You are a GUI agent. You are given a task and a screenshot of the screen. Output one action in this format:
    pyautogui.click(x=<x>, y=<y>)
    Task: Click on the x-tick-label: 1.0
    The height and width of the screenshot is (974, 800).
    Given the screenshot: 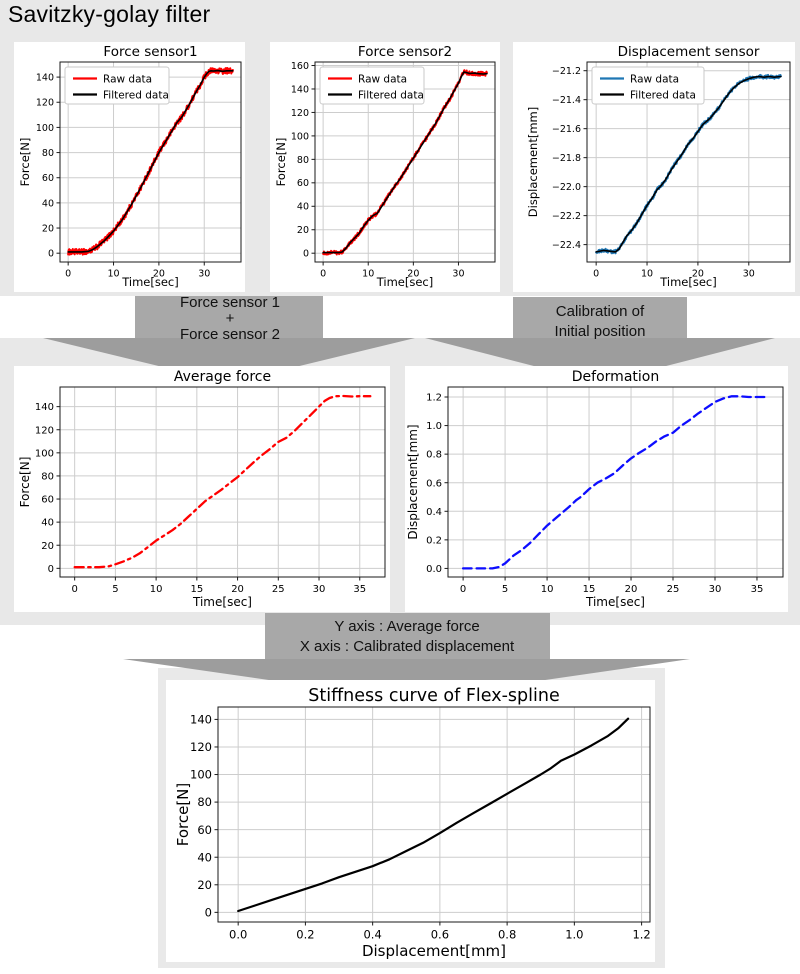 What is the action you would take?
    pyautogui.click(x=574, y=935)
    